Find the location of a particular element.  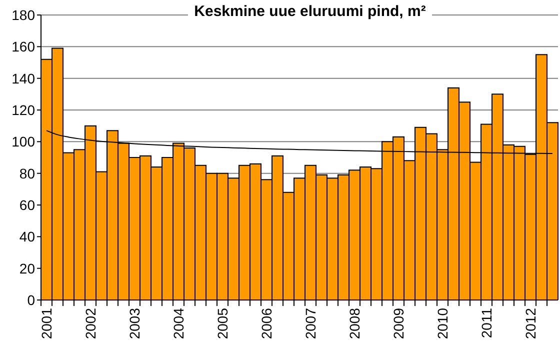

y-tick-label: 180 is located at coordinates (24, 14).